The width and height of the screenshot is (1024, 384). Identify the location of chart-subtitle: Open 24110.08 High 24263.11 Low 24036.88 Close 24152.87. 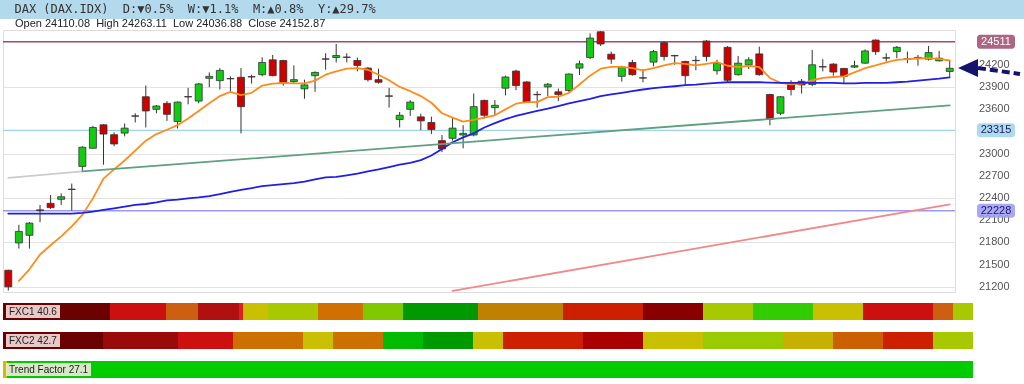
(170, 23).